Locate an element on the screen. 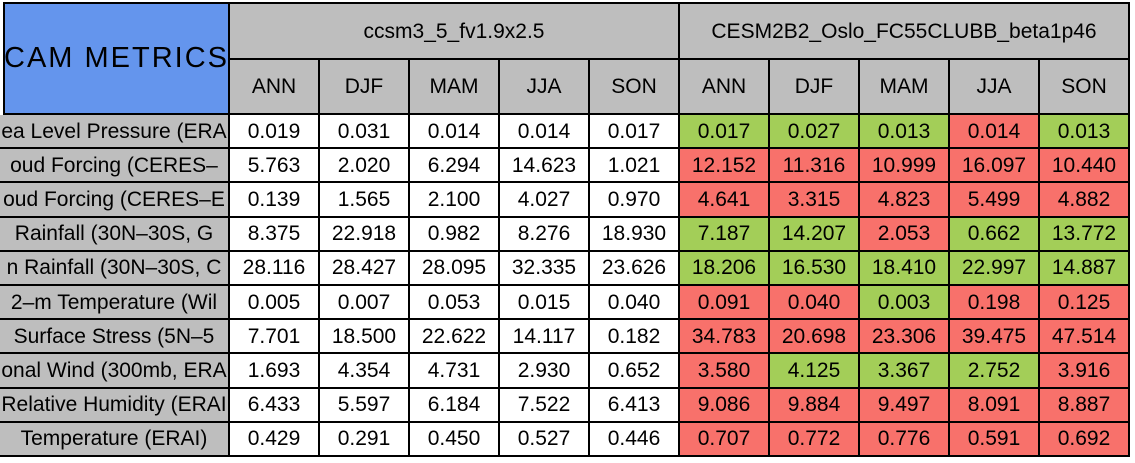 The width and height of the screenshot is (1135, 463). baseline-metric-value: 2.100 is located at coordinates (455, 200).